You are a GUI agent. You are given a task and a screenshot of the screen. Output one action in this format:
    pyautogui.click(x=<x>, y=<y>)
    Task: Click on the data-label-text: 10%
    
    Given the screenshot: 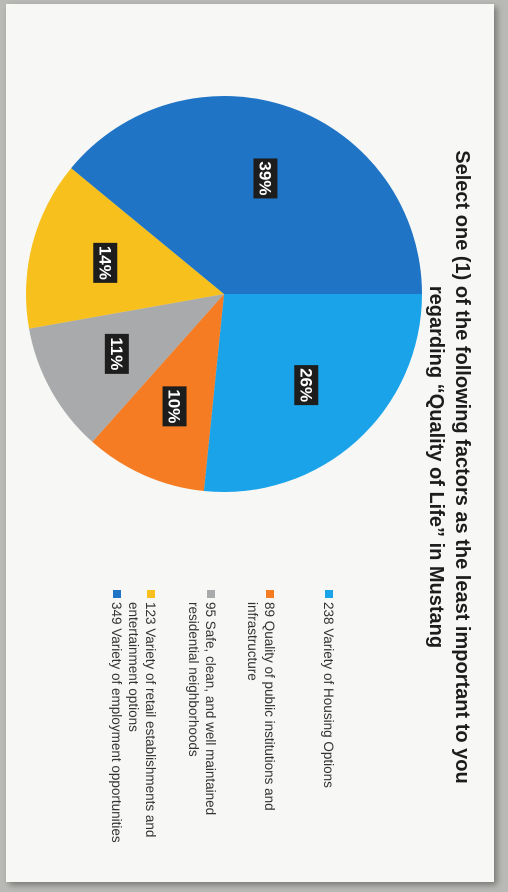 What is the action you would take?
    pyautogui.click(x=174, y=406)
    